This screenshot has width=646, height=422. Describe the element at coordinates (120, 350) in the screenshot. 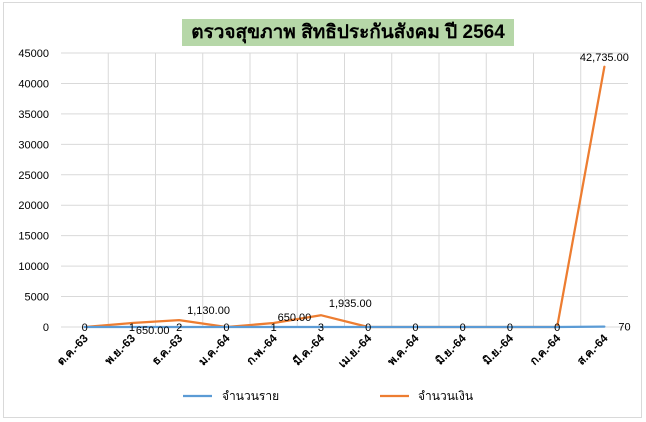

I see `x-tick-label: พ.ย.-63` at that location.